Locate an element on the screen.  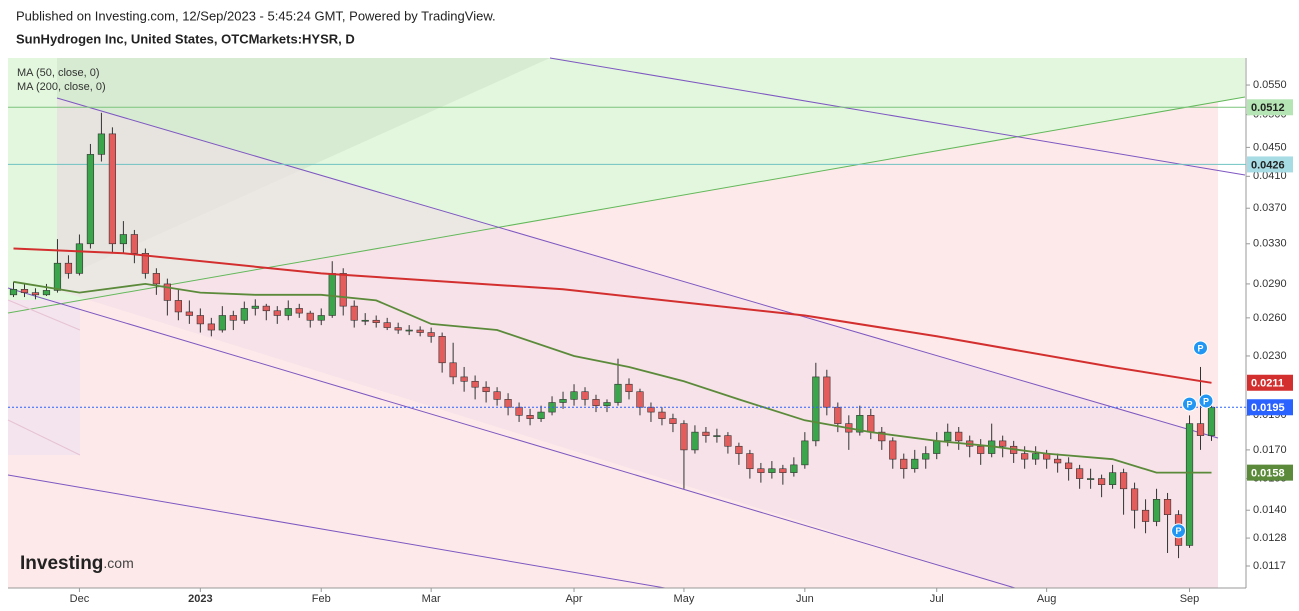
left-box is located at coordinates (44, 377).